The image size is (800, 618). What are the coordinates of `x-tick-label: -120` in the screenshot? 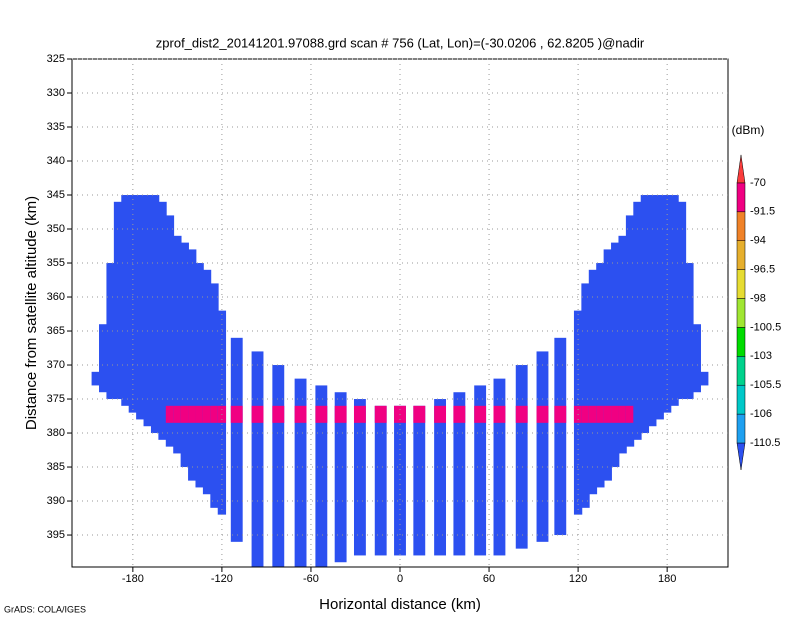 It's located at (222, 579).